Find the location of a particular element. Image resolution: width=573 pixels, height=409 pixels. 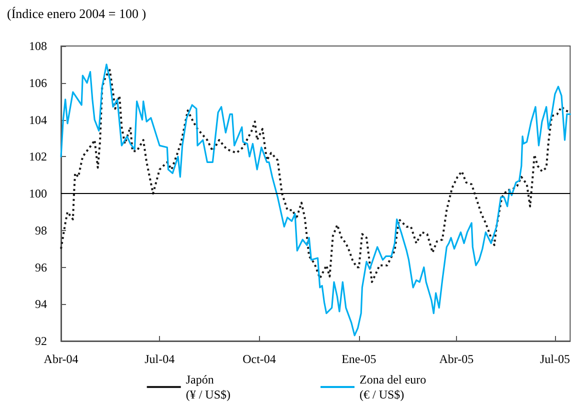

y-tick-label: 106 is located at coordinates (38, 83).